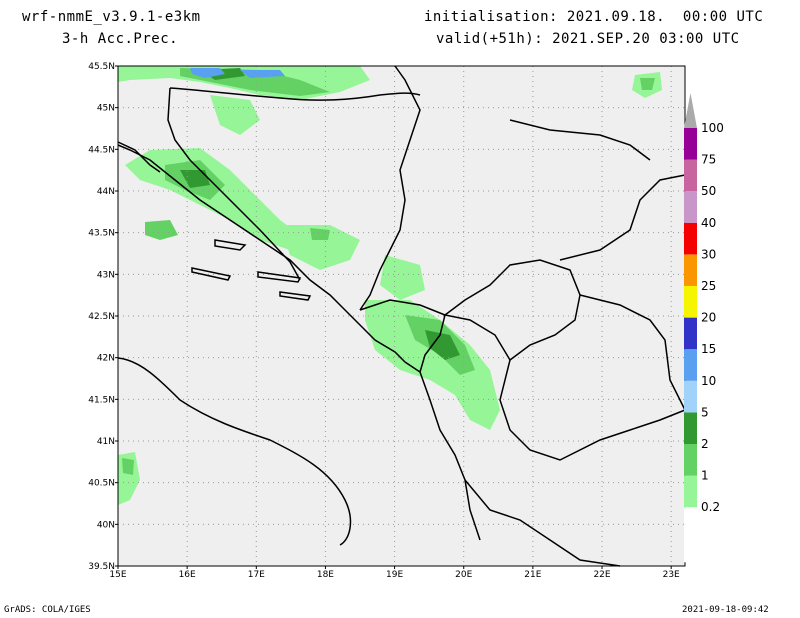 Image resolution: width=800 pixels, height=618 pixels. What do you see at coordinates (106, 275) in the screenshot?
I see `lat-tick-label: 43N` at bounding box center [106, 275].